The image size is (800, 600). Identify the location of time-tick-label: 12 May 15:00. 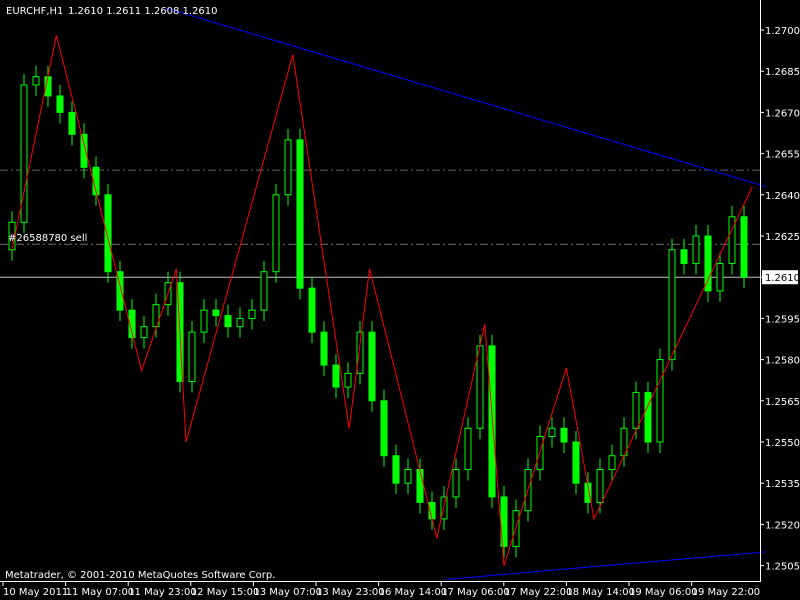
(225, 592).